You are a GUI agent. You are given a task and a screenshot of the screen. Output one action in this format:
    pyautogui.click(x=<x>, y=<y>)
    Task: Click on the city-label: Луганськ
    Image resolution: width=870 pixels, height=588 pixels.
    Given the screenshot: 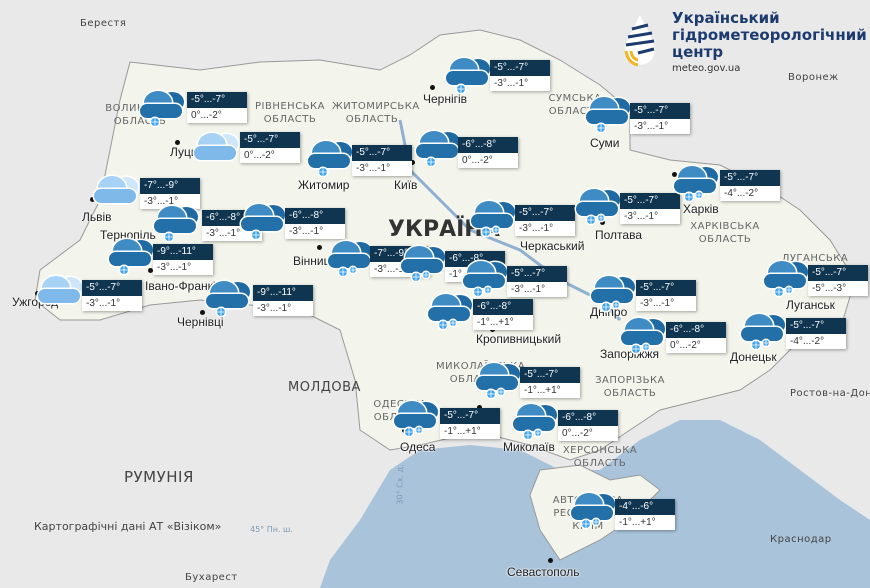 What is the action you would take?
    pyautogui.click(x=810, y=305)
    